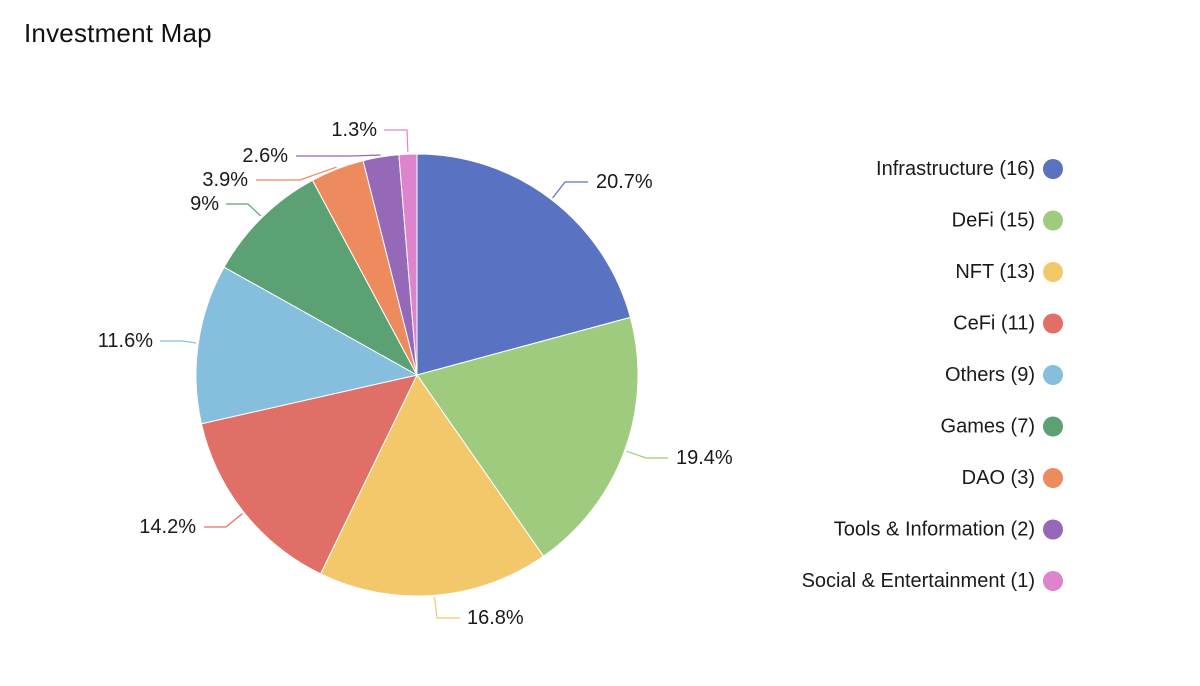 This screenshot has width=1200, height=686. Describe the element at coordinates (990, 375) in the screenshot. I see `legend-label: Others (9)` at that location.